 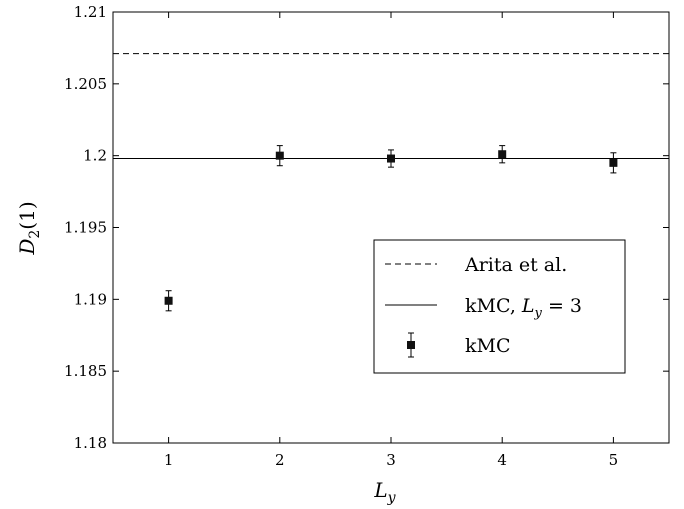 I want to click on y-tick-label: 1.19, so click(x=90, y=299).